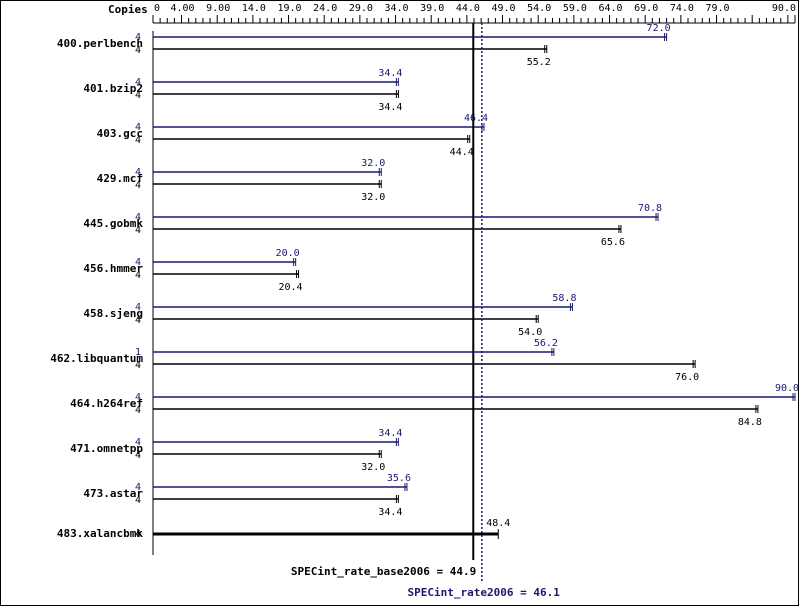  I want to click on base-value-label: 20.4, so click(290, 287).